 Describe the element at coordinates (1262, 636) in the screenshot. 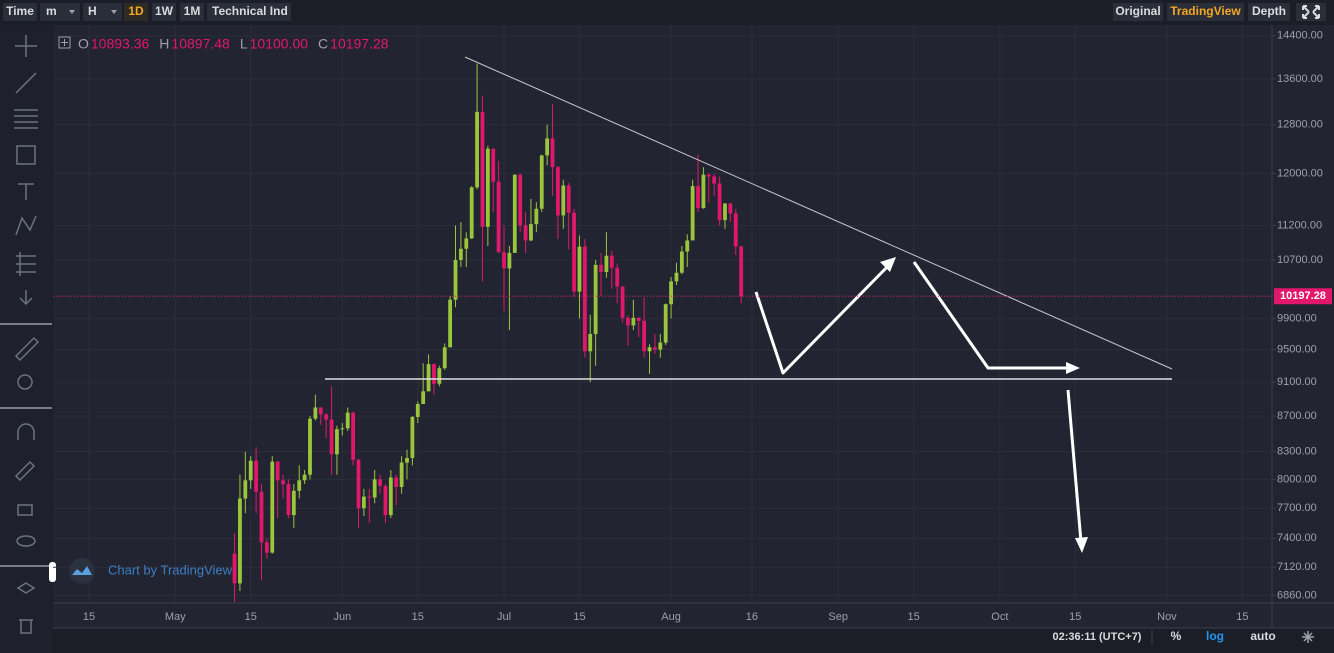

I see `status-button: auto` at that location.